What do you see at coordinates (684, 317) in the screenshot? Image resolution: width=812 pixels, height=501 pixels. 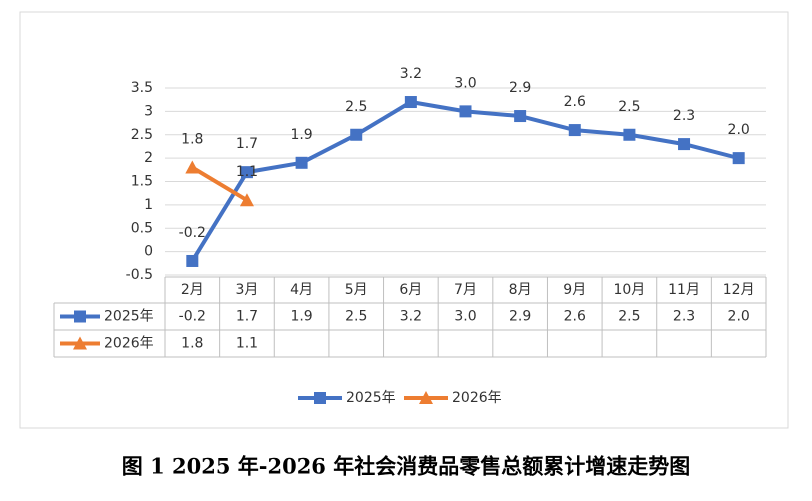 I see `table-cell: 2.3` at bounding box center [684, 317].